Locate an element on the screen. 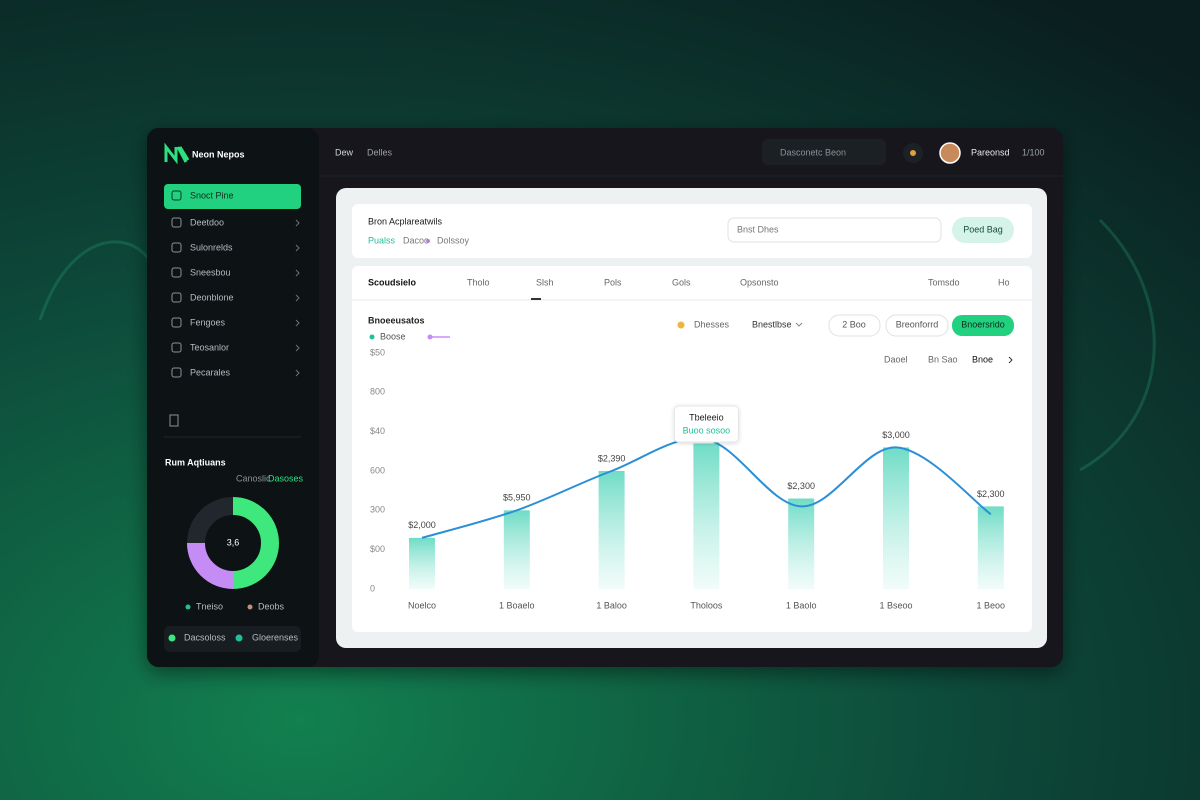 This screenshot has height=800, width=1200. x-tick-label: 1 Boaelo is located at coordinates (517, 605).